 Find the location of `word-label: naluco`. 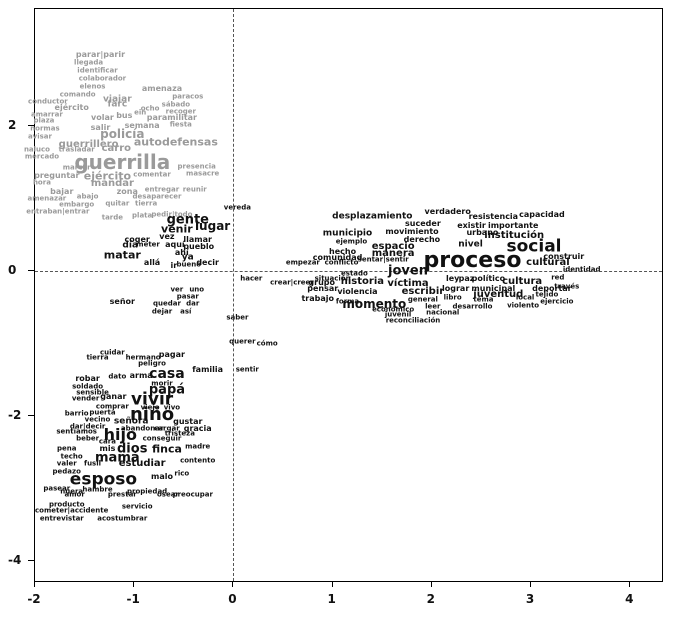

word-label: naluco is located at coordinates (36, 149).